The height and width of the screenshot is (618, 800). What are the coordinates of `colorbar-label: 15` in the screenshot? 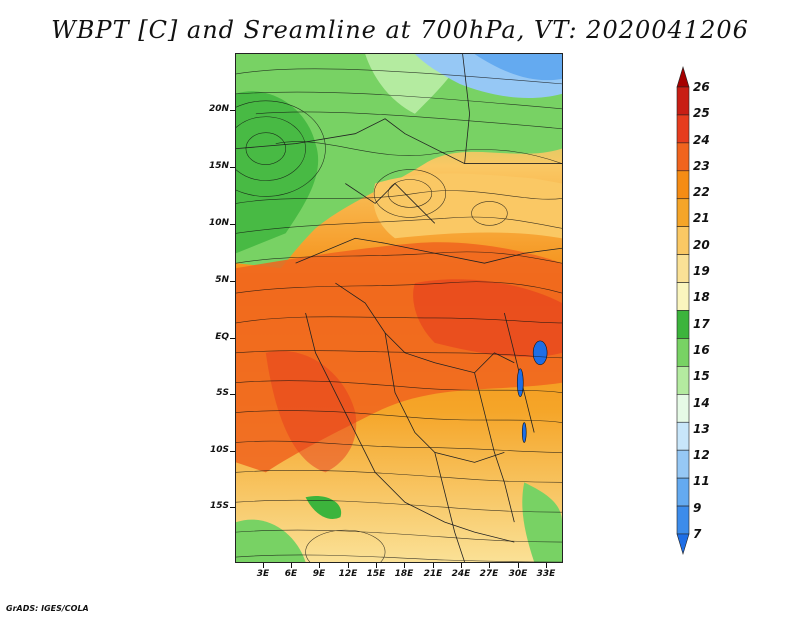 It's located at (701, 376).